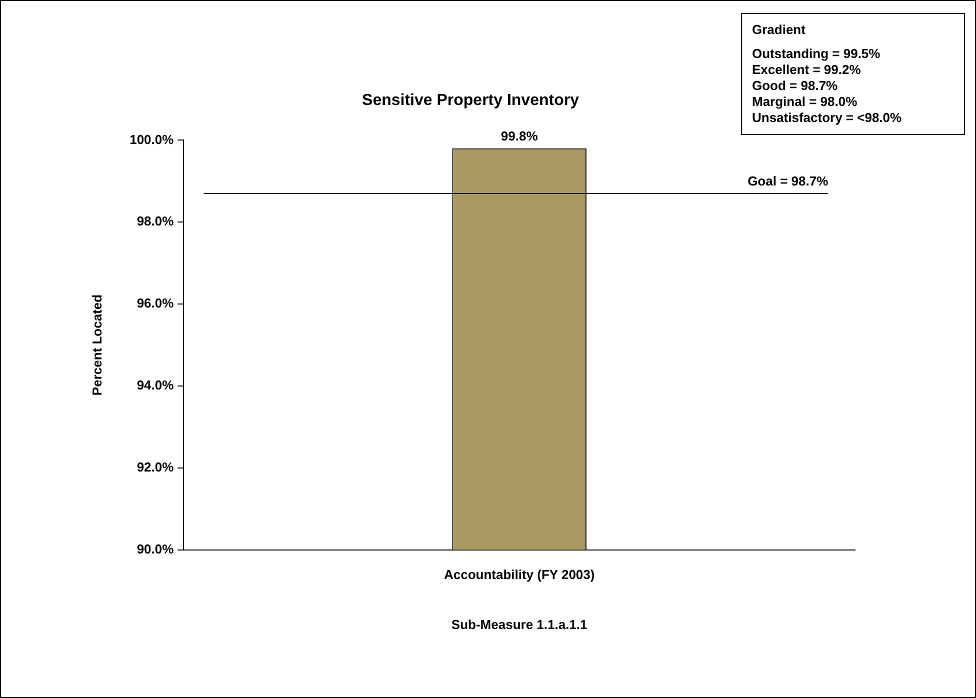 This screenshot has height=698, width=976. I want to click on y-tick-label: 96.0%, so click(155, 303).